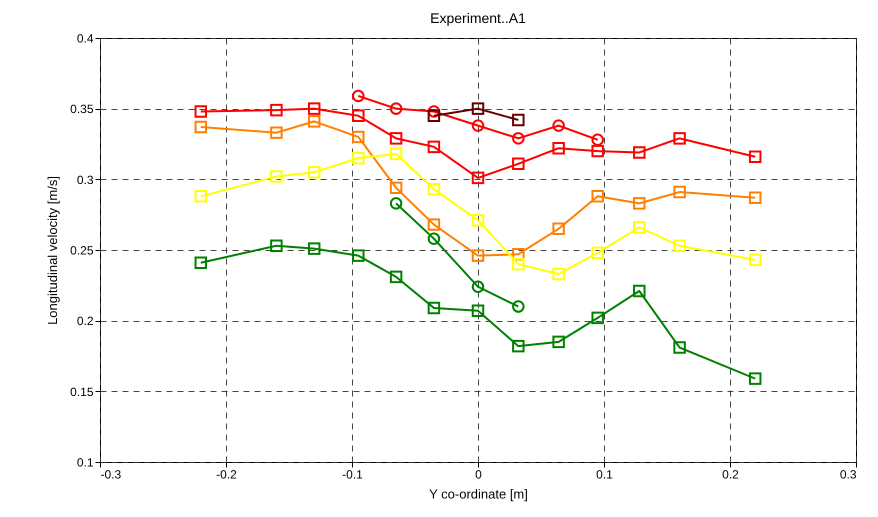  What do you see at coordinates (227, 475) in the screenshot?
I see `x-tick-label: -0.2` at bounding box center [227, 475].